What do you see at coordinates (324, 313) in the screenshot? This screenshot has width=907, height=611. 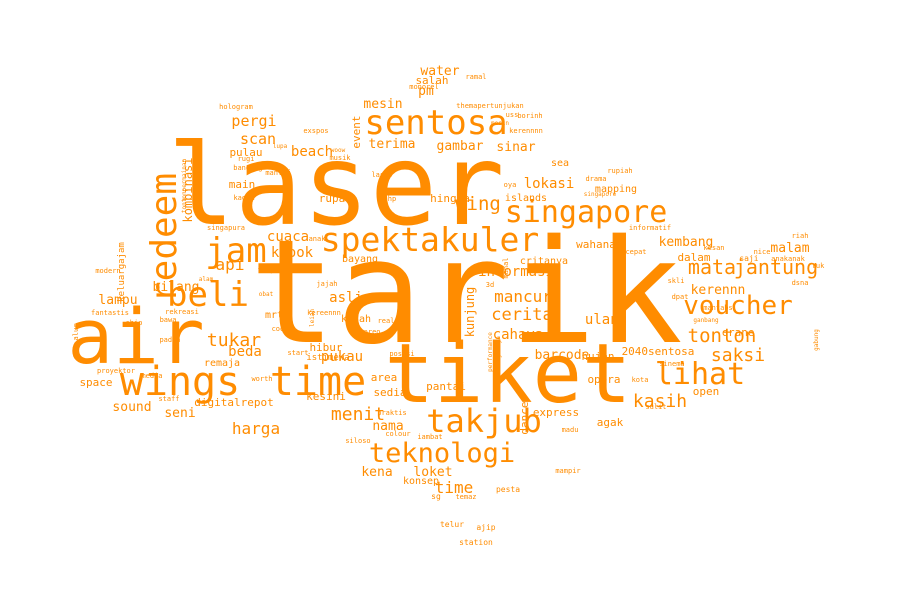 I see `cloud-word: kereennn` at bounding box center [324, 313].